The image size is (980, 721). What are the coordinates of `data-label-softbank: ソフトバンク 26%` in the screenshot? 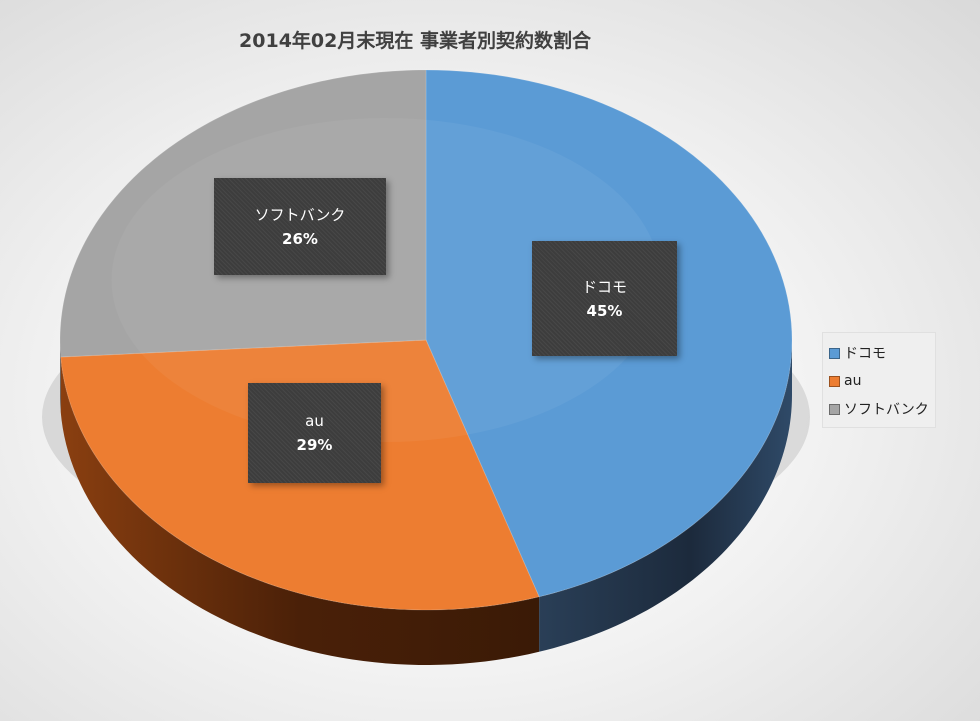 It's located at (300, 226).